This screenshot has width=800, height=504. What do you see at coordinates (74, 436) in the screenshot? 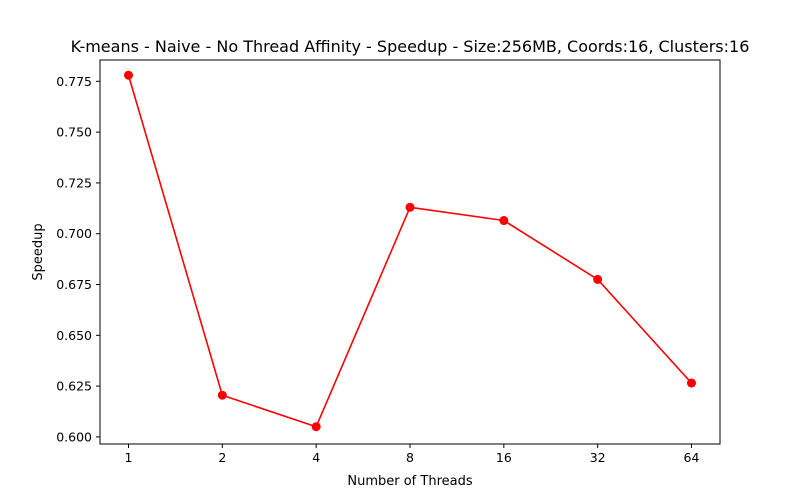
I see `y-tick-label: 0.600` at bounding box center [74, 436].